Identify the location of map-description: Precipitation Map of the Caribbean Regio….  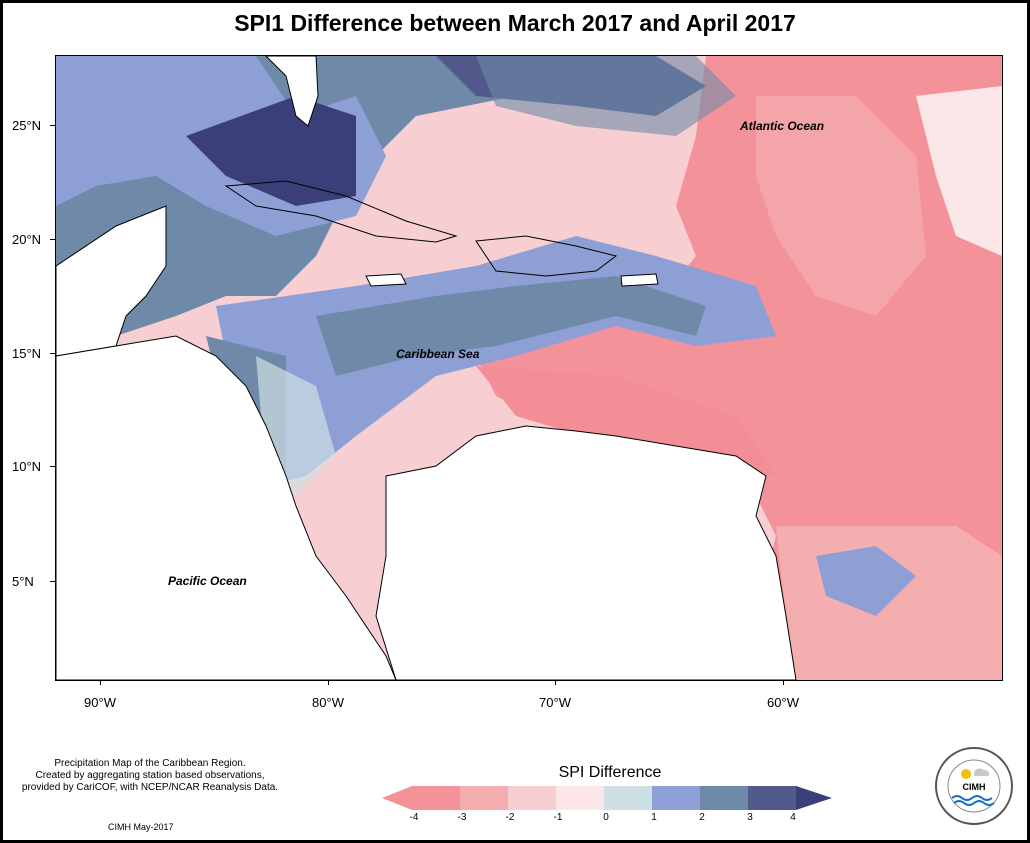
(150, 776).